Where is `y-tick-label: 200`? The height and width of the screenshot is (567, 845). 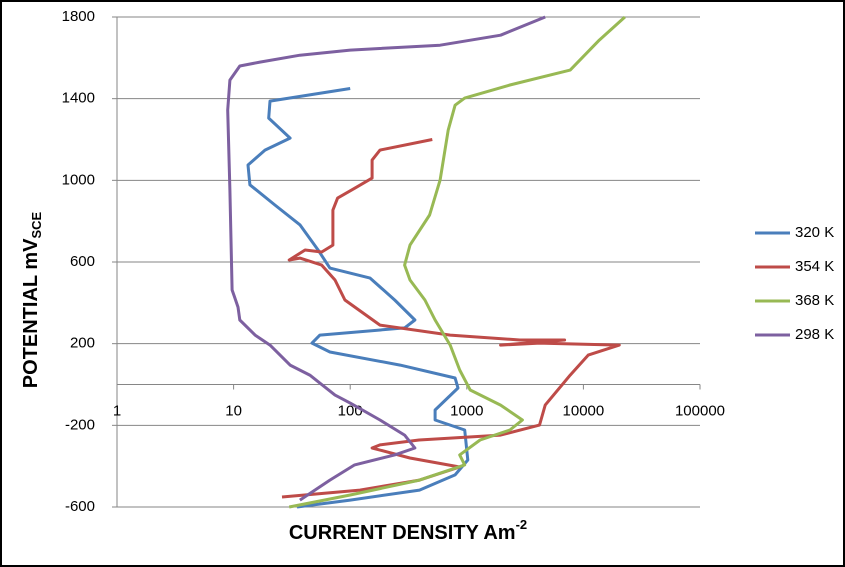
y-tick-label: 200 is located at coordinates (82, 343).